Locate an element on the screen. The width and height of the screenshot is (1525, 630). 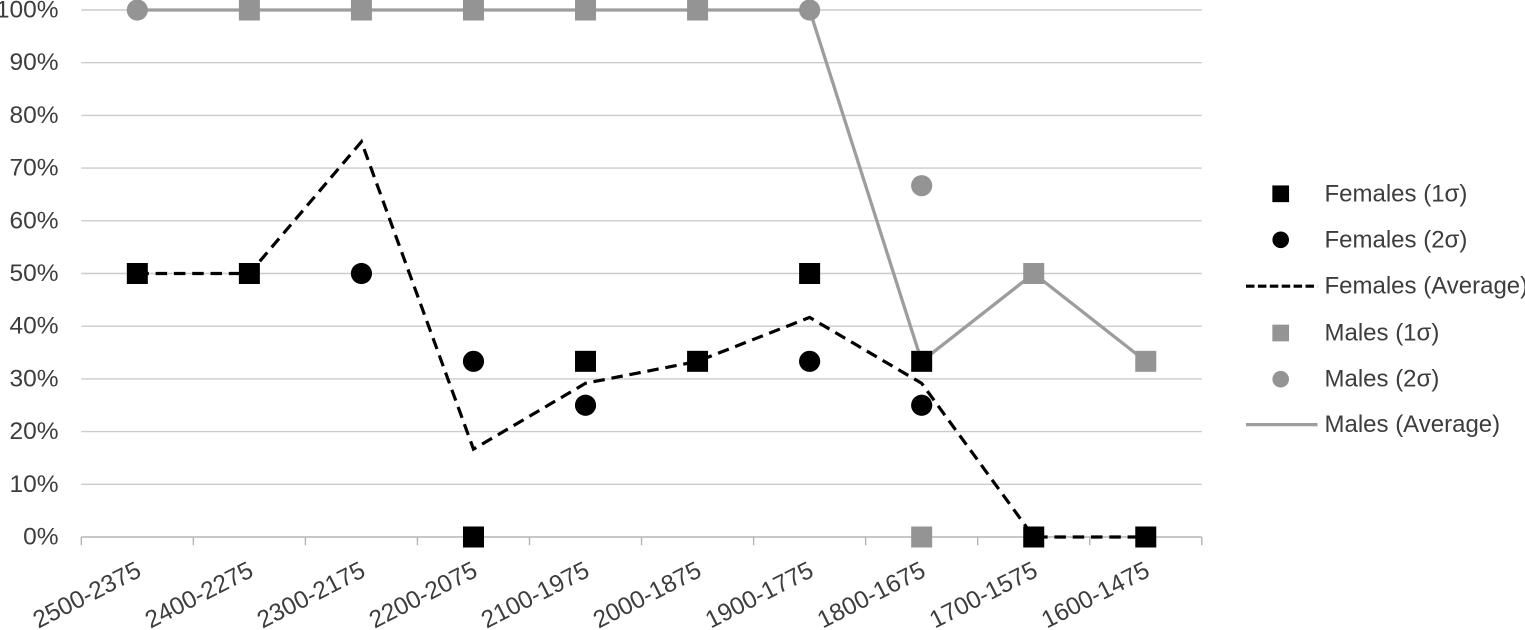
svg-text: Males (Average) is located at coordinates (1413, 424).